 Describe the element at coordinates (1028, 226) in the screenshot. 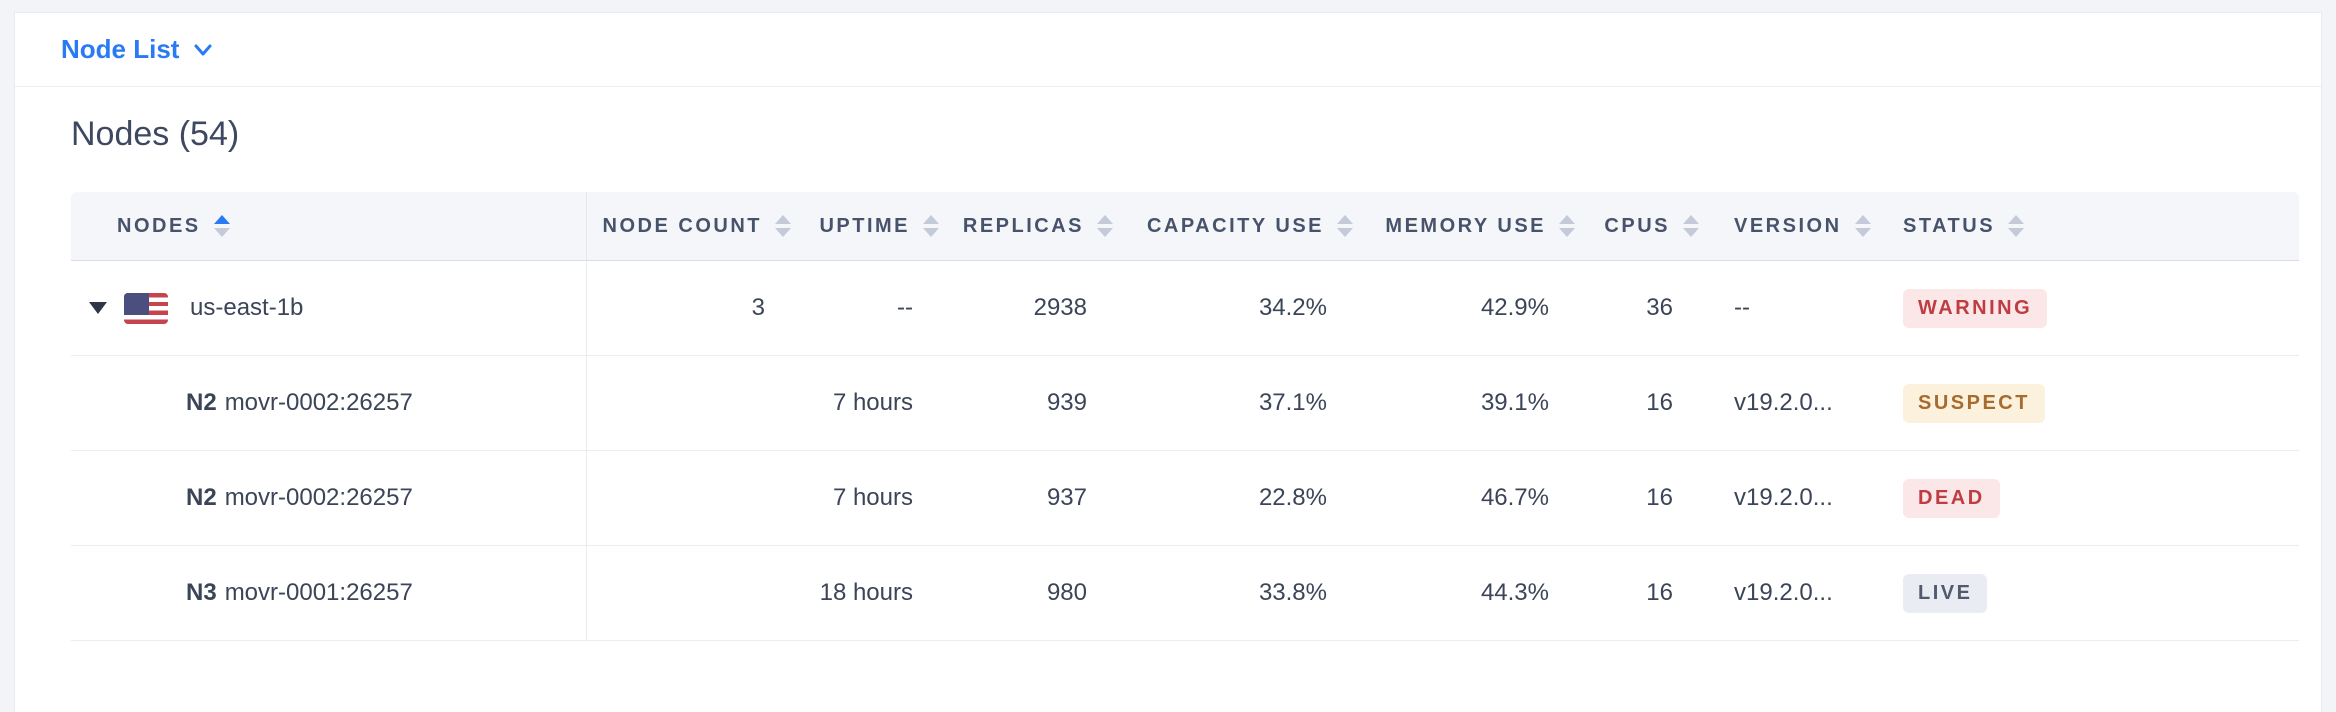

I see `column-header-replicas: REPLICAS` at that location.